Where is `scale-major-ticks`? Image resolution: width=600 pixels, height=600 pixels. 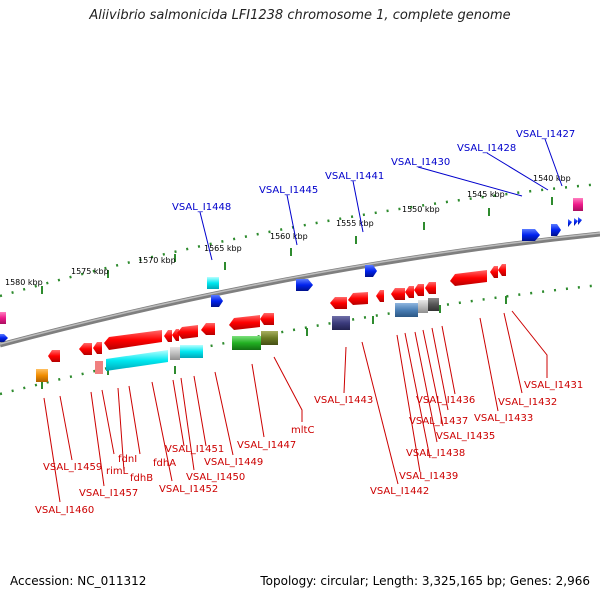 scale-major-ticks is located at coordinates (297, 245).